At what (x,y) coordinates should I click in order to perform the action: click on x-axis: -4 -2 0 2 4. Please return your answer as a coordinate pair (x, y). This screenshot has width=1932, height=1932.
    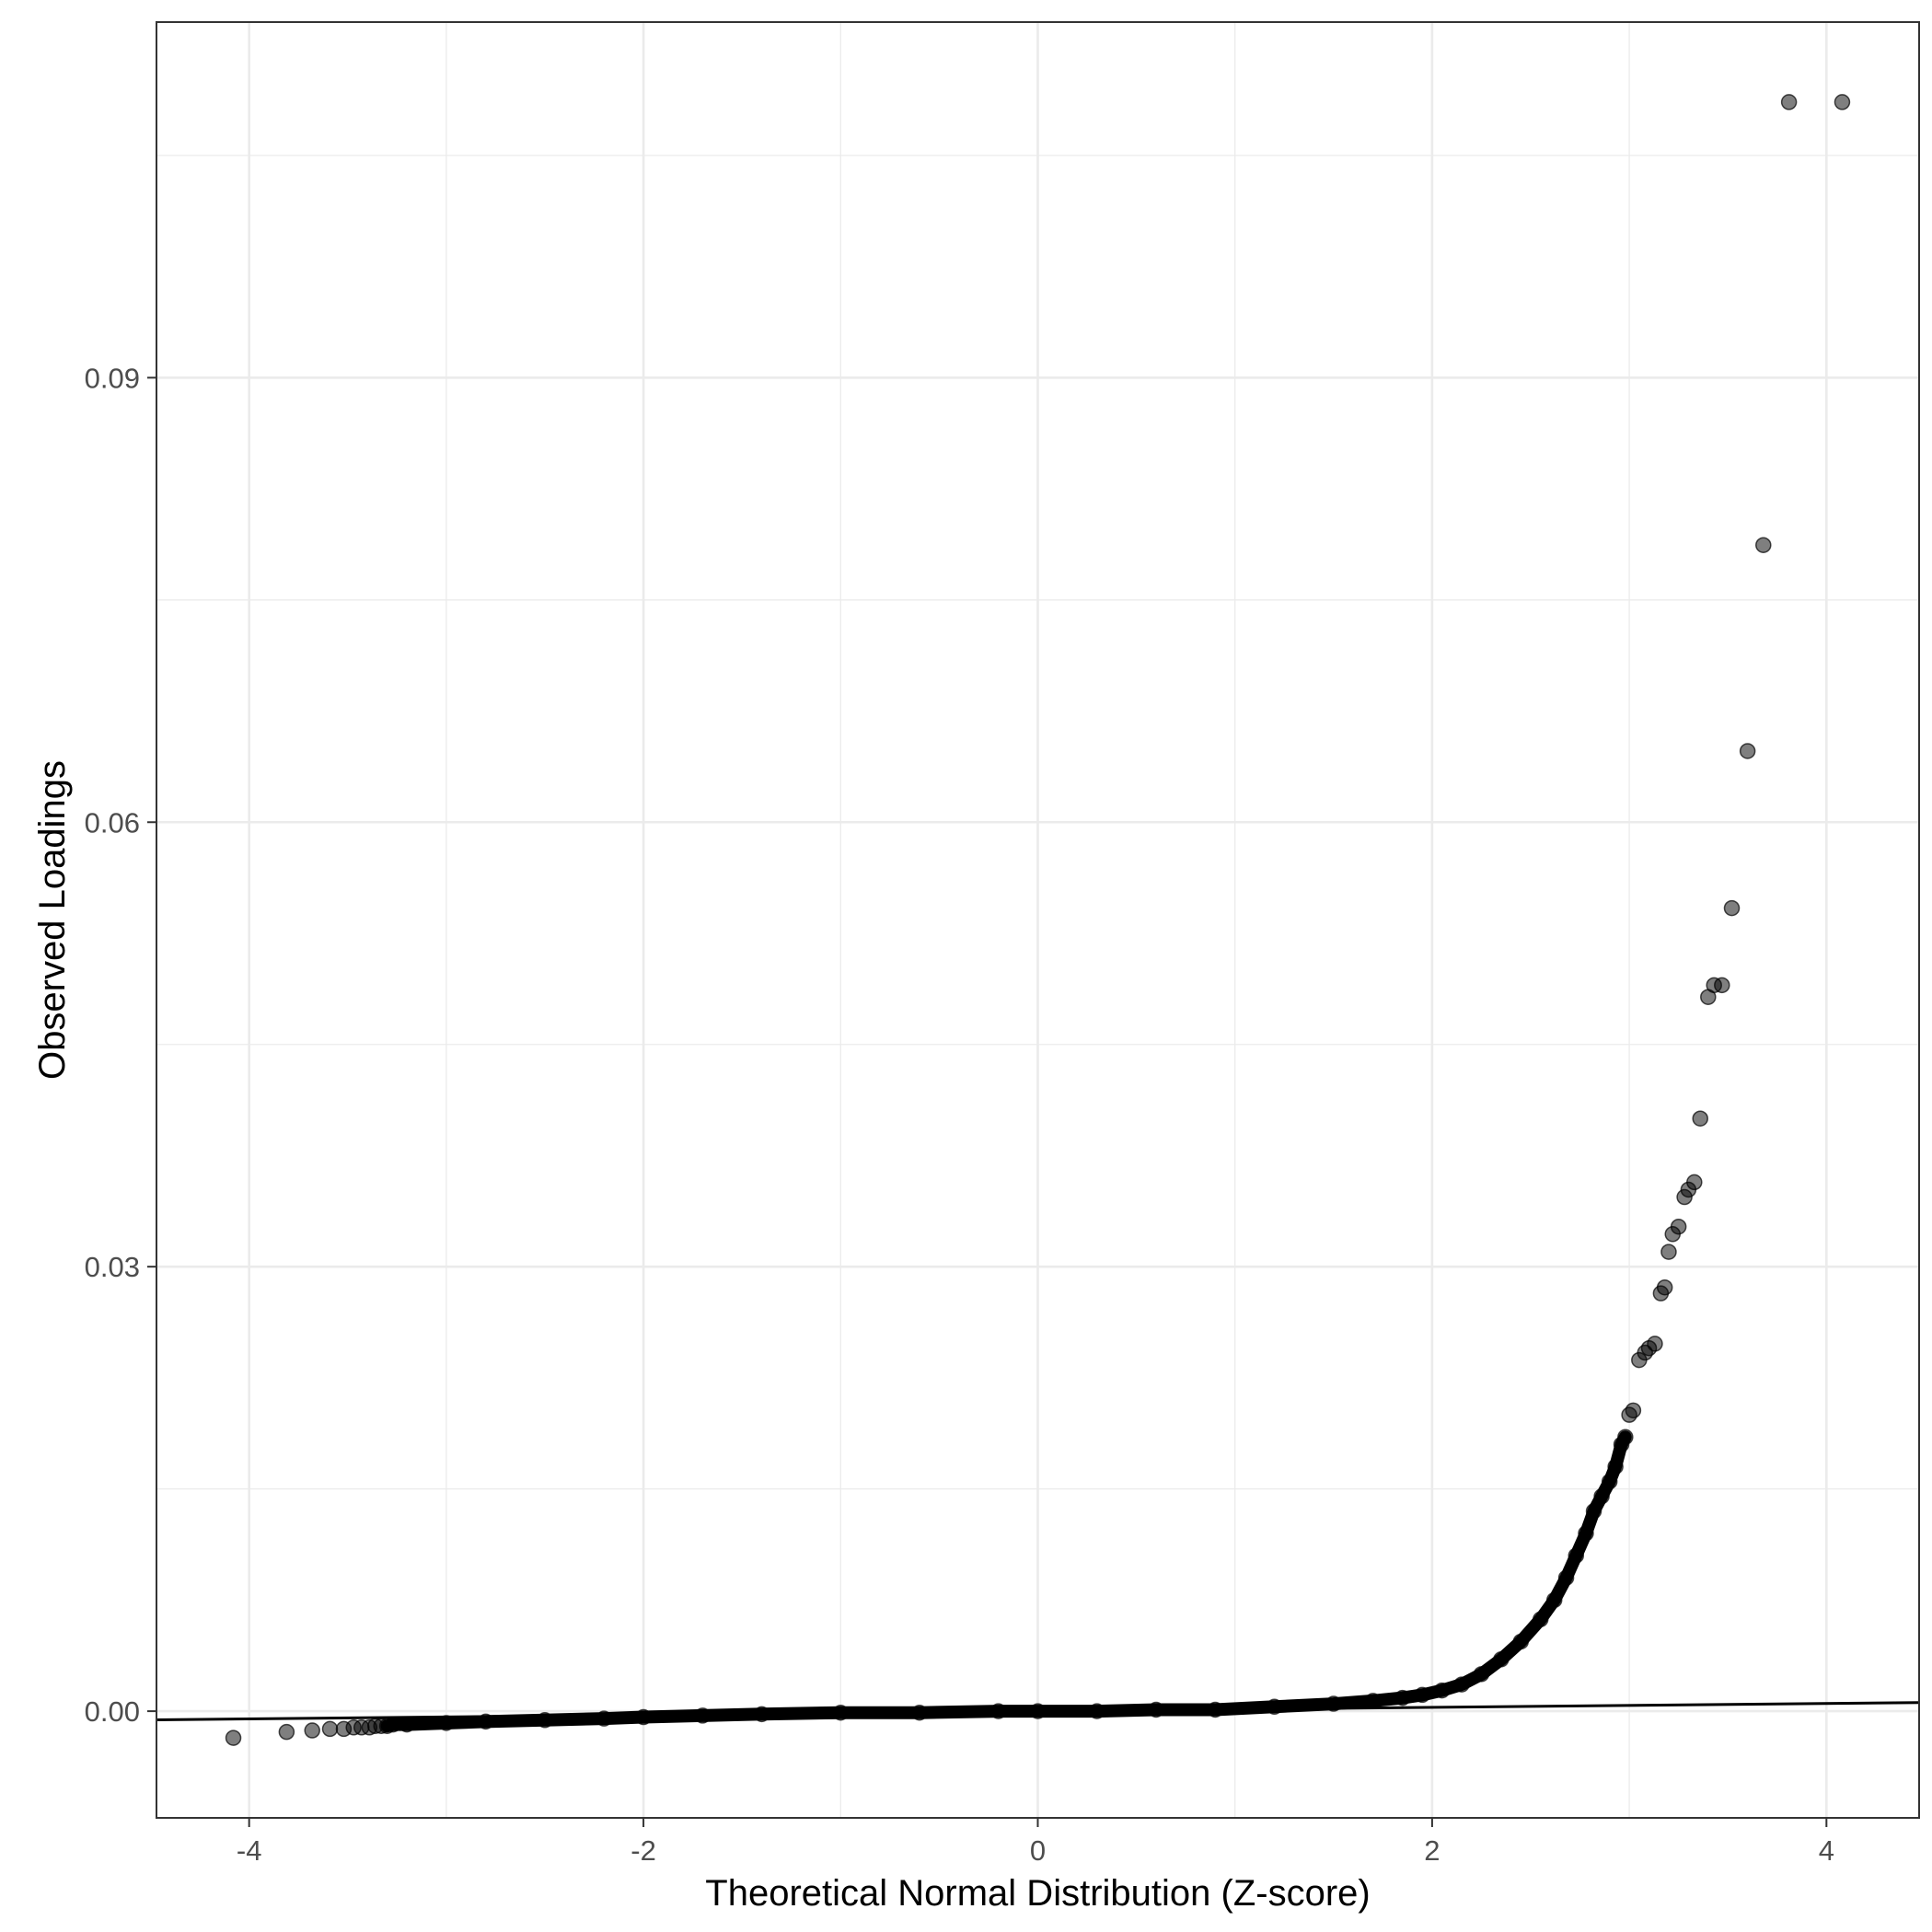
    Looking at the image, I should click on (1036, 1843).